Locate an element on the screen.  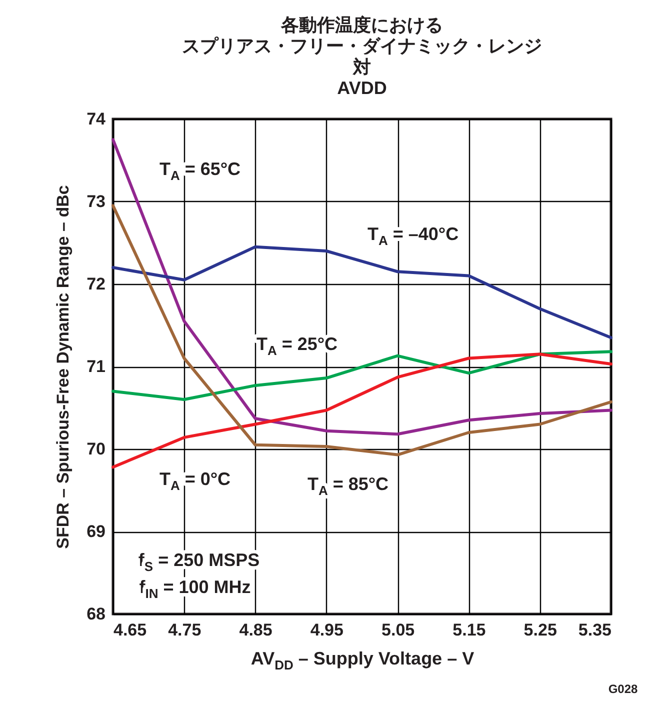
x-tick-label: 4.85 is located at coordinates (255, 630).